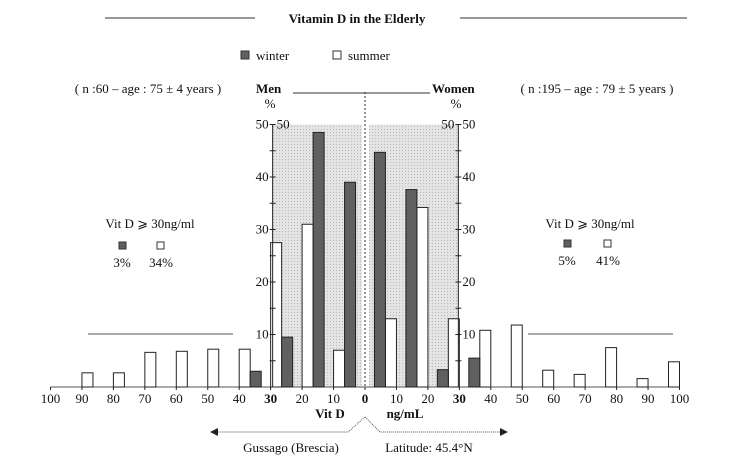  What do you see at coordinates (148, 88) in the screenshot?
I see `men-info: ( n :60 – age : 75 ± 4 years )` at bounding box center [148, 88].